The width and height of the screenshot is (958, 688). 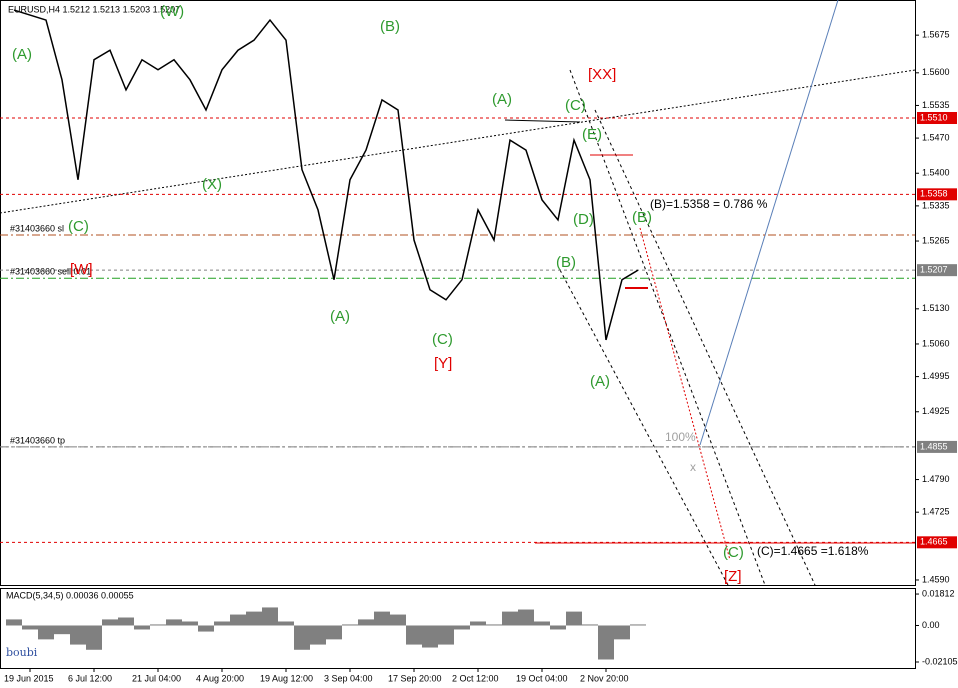 I want to click on y-tick-label: 1.4590, so click(x=936, y=579).